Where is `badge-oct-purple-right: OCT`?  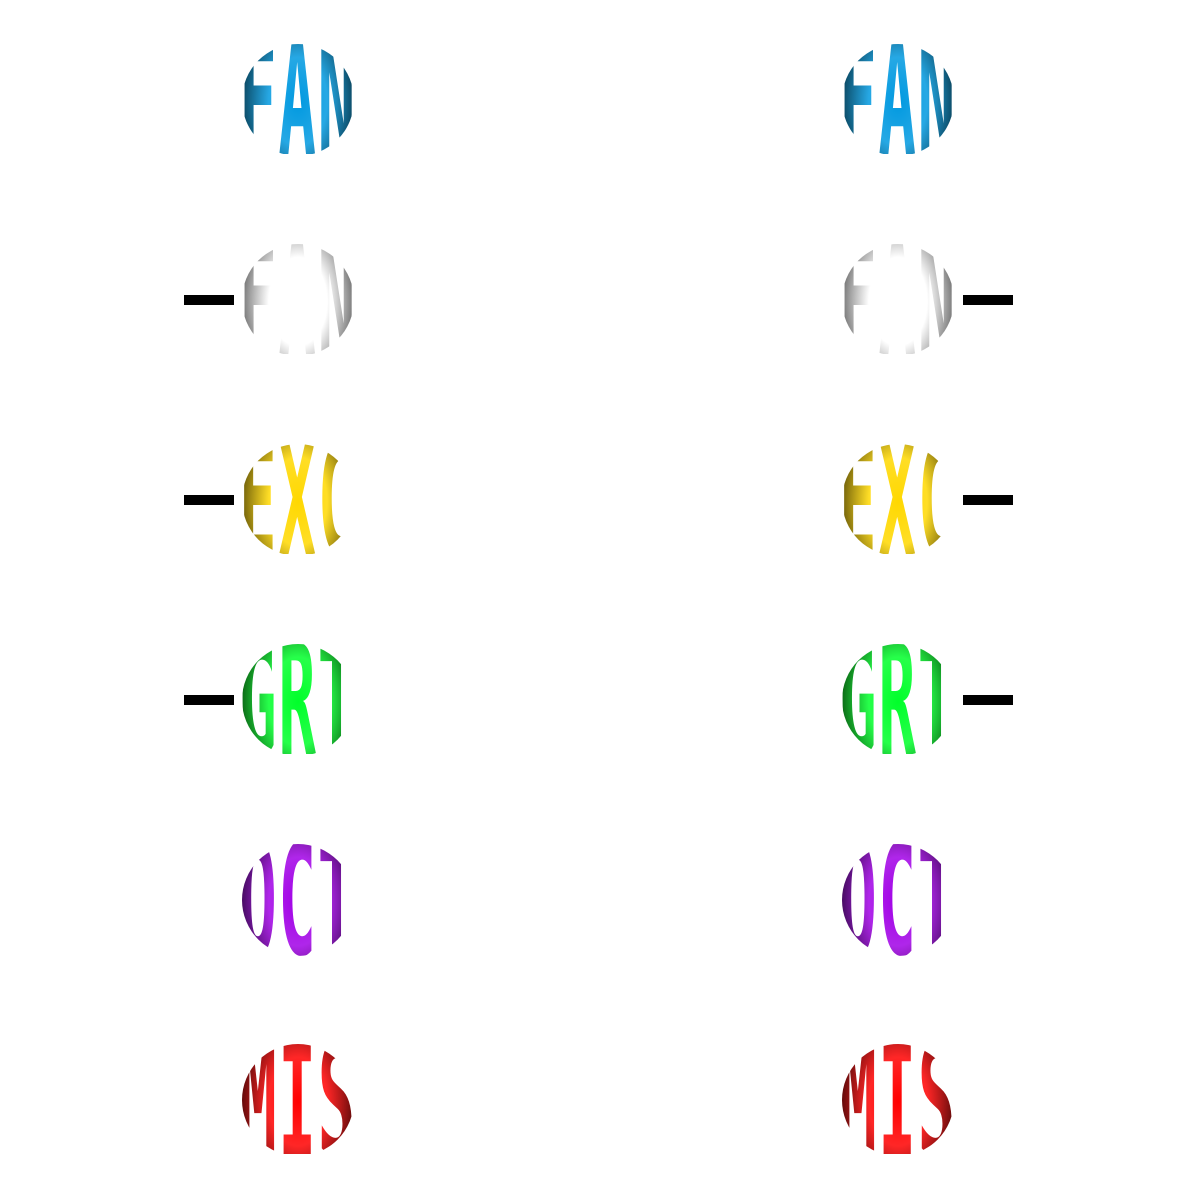
badge-oct-purple-right: OCT is located at coordinates (898, 901).